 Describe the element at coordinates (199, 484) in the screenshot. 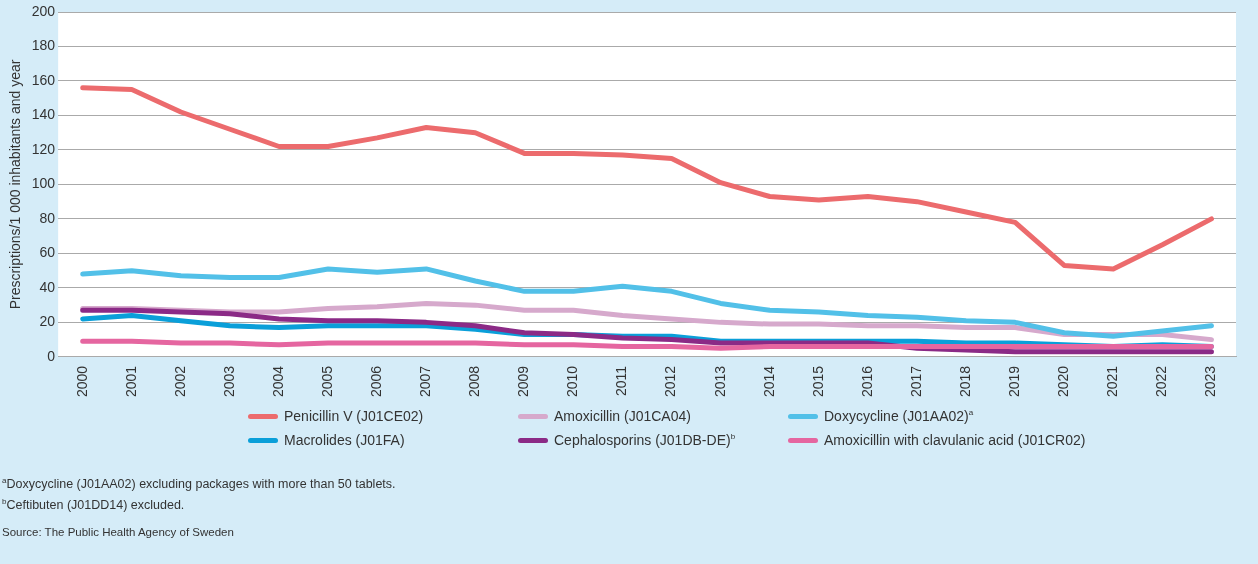

I see `text: $^{a}$Doxycycline (J01AA02) excluding packages with more than 50 tablets.` at that location.